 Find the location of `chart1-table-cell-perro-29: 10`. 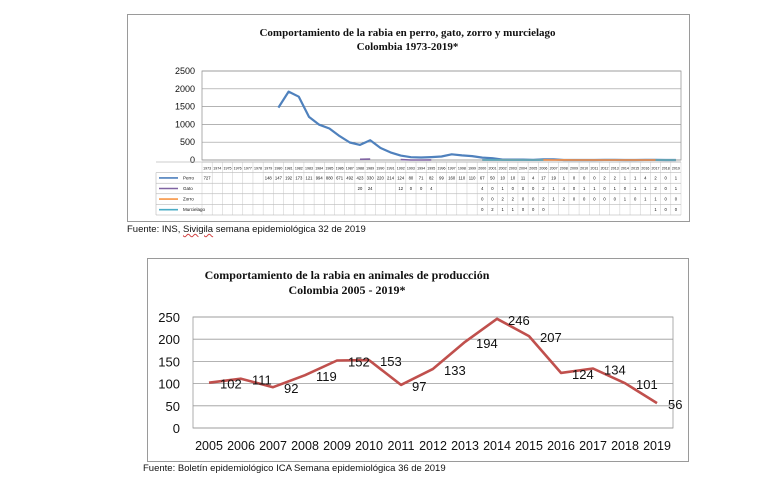

chart1-table-cell-perro-29: 10 is located at coordinates (502, 177).